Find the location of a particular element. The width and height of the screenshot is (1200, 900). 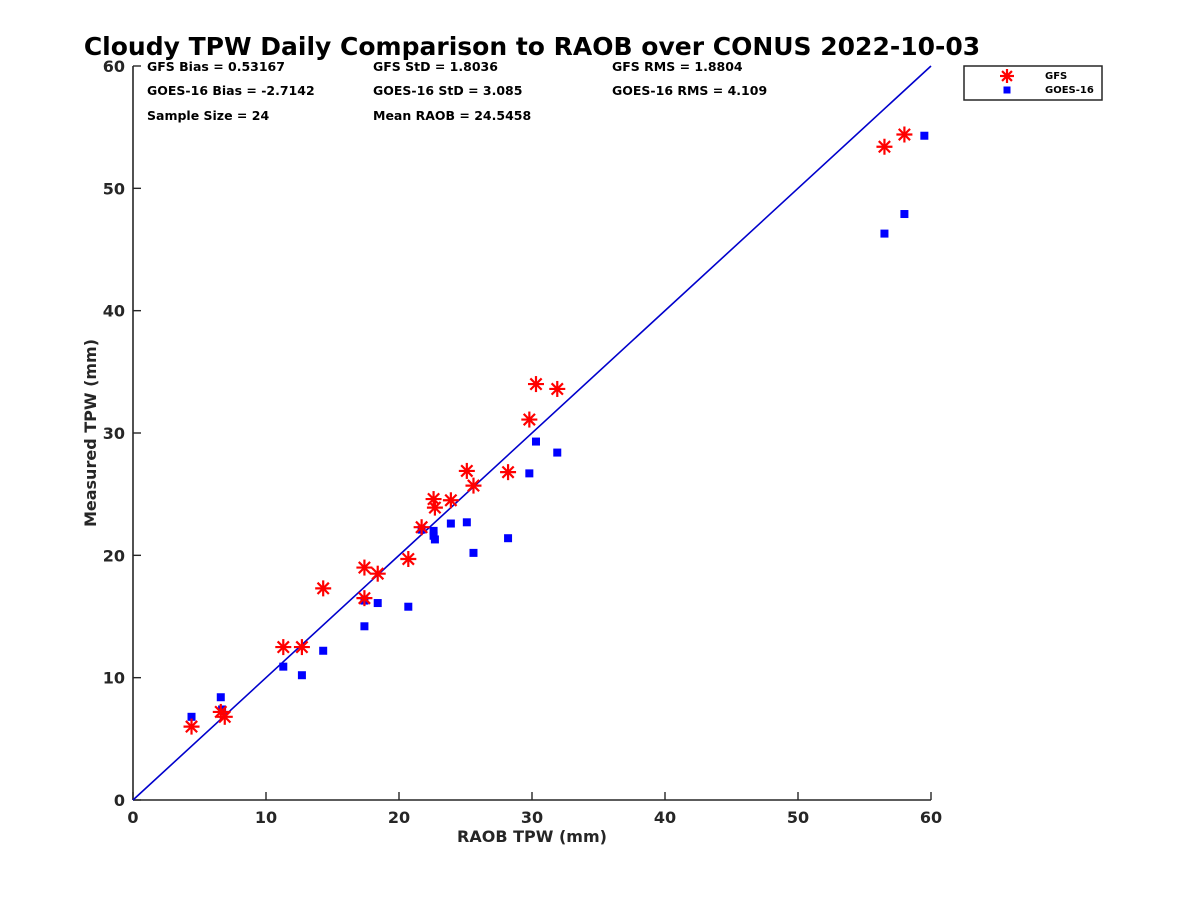

stat-goes-std: GOES-16 StD = 3.085 is located at coordinates (447, 90).